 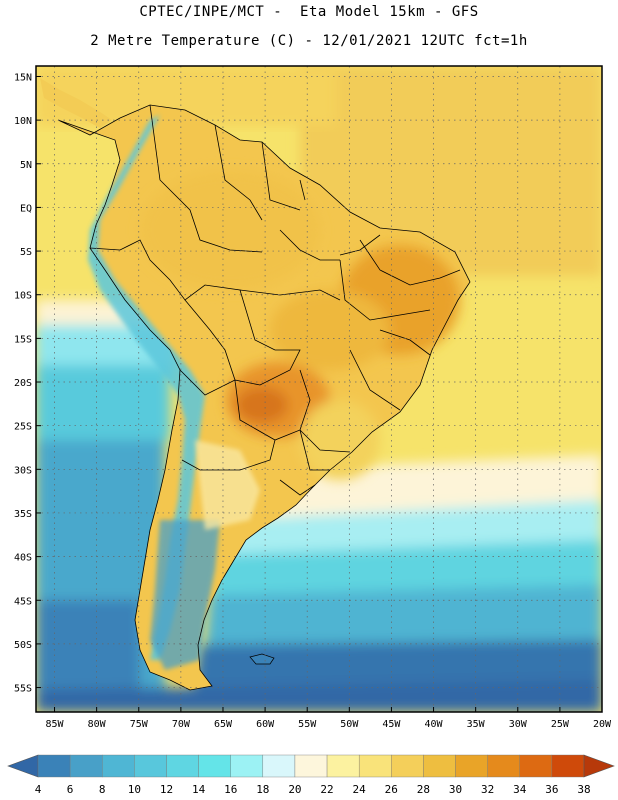 What do you see at coordinates (23, 766) in the screenshot?
I see `colorbar-low-arrow` at bounding box center [23, 766].